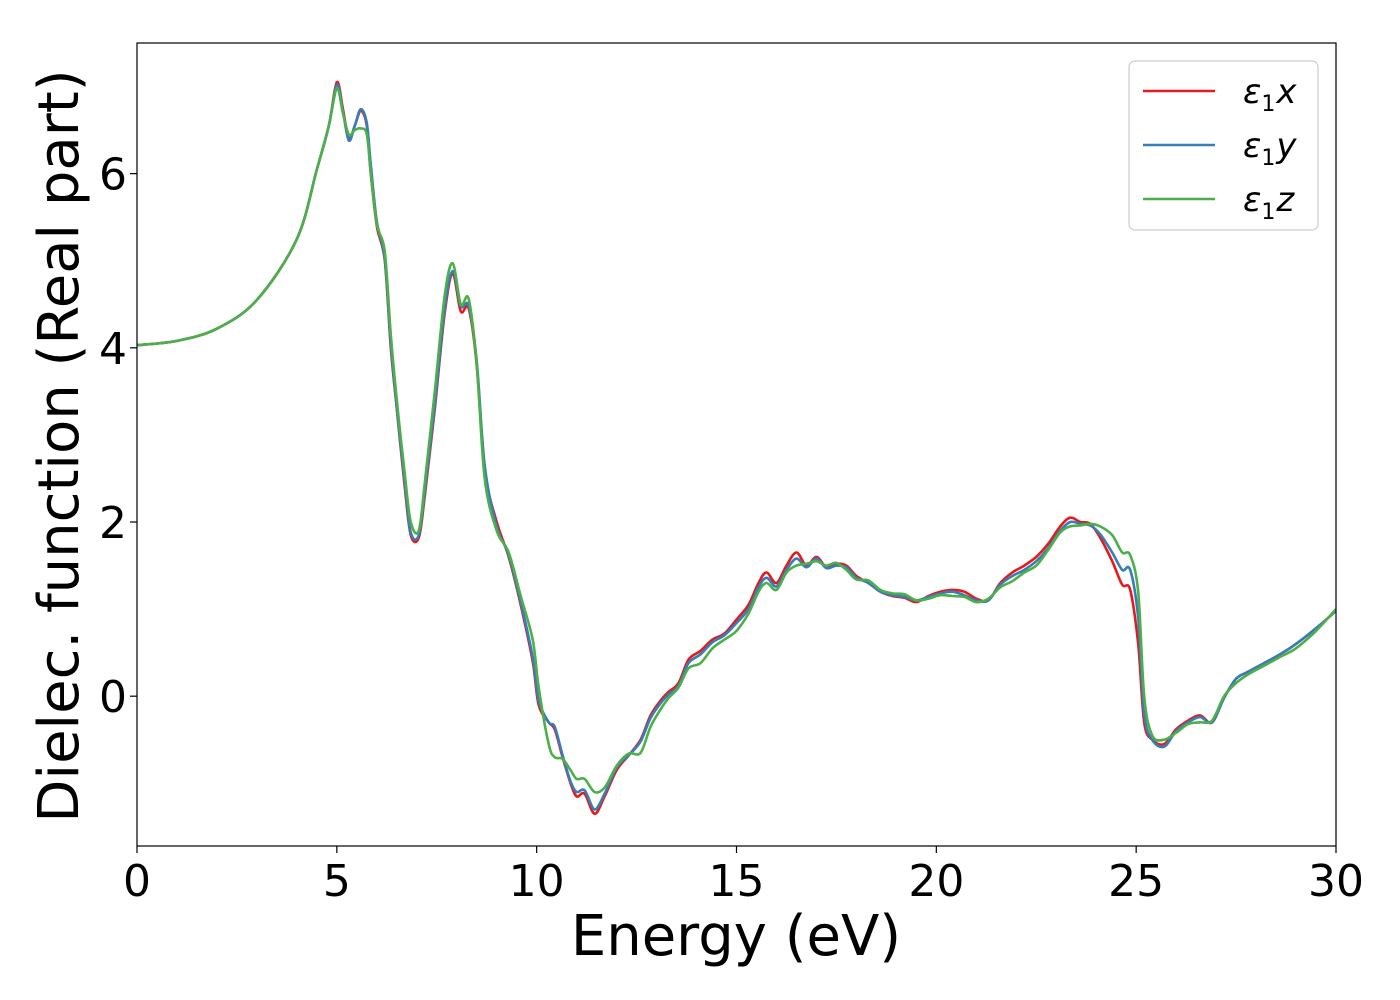  I want to click on y-tick-label: 2, so click(113, 523).